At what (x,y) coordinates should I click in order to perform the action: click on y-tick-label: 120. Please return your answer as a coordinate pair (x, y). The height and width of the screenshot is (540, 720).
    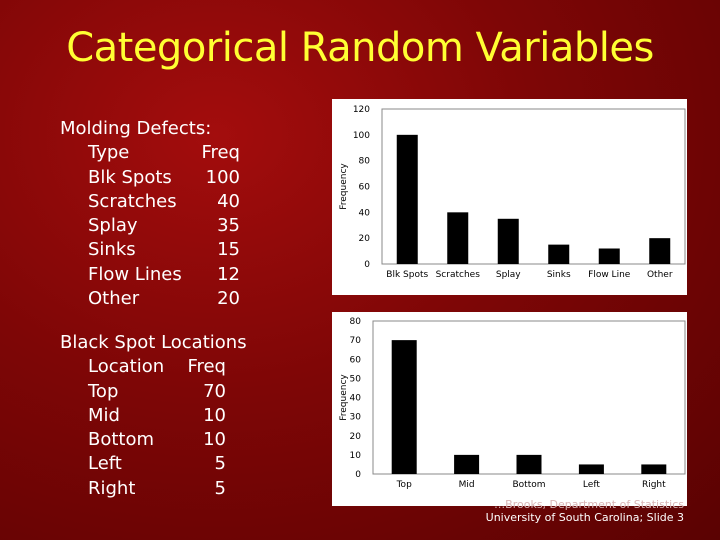
    Looking at the image, I should click on (361, 110).